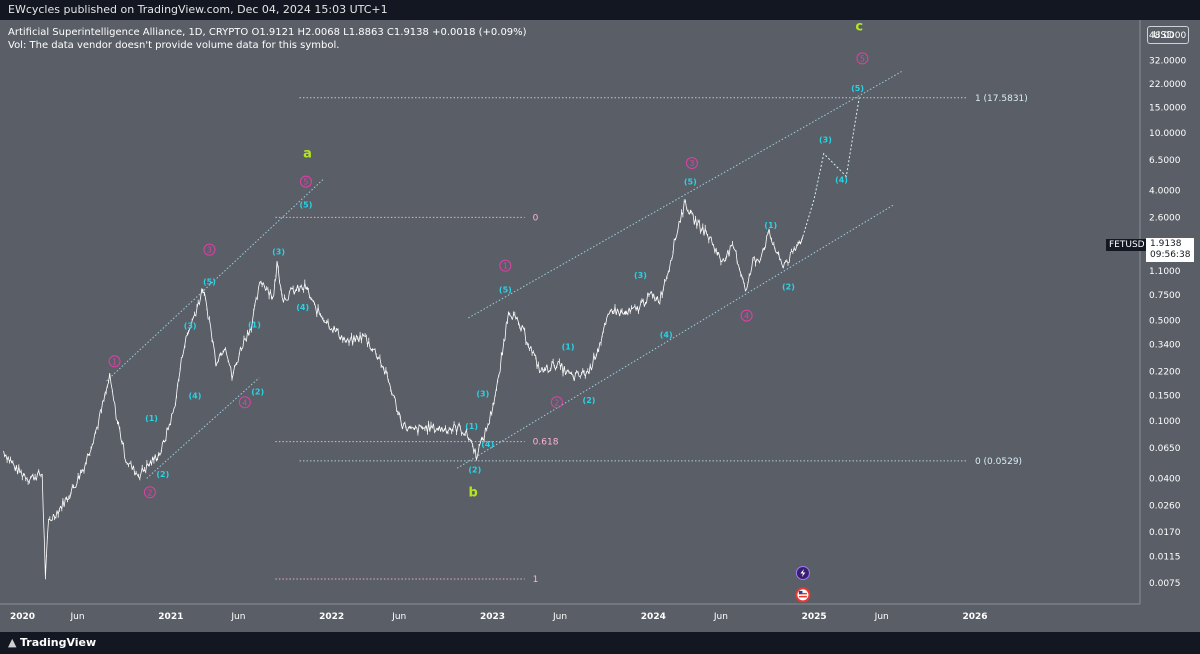  I want to click on price-tick-10: 0.7500, so click(1165, 296).